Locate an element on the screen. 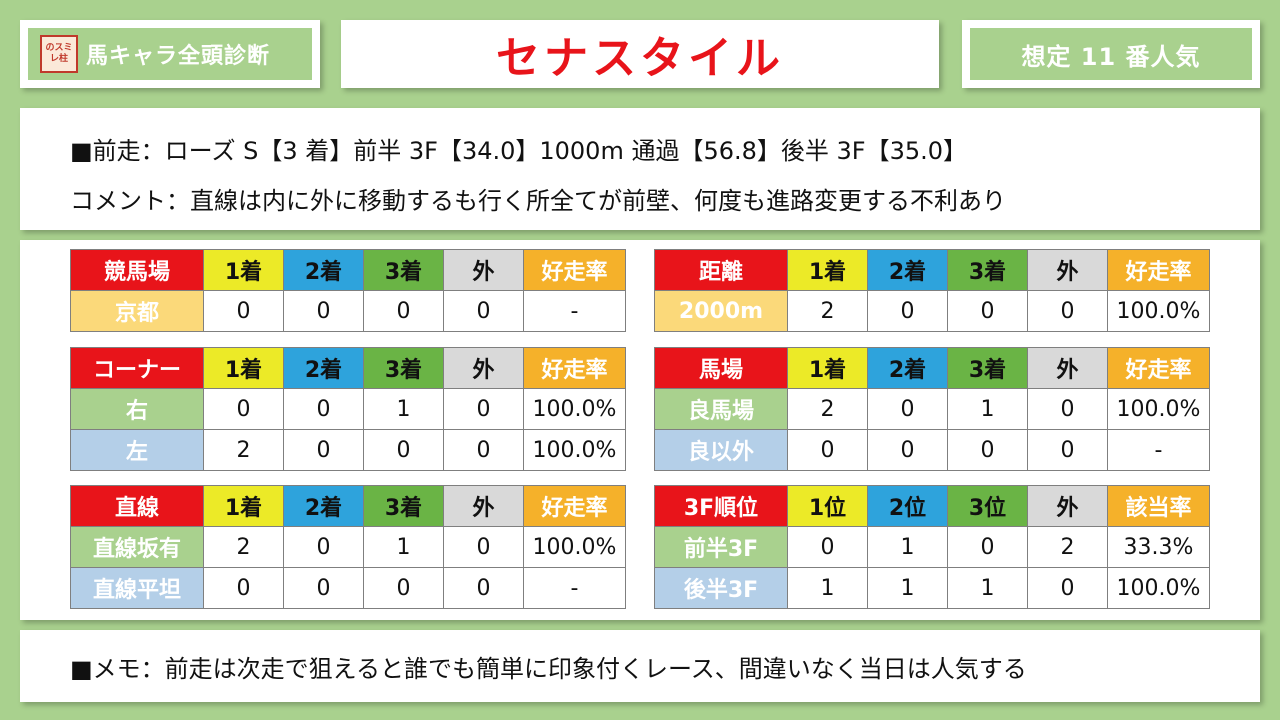 The height and width of the screenshot is (720, 1280). distance-table: 距離 1着 2着 3着 外 好走率 2000m 2 0 0 0 100.0% is located at coordinates (932, 290).